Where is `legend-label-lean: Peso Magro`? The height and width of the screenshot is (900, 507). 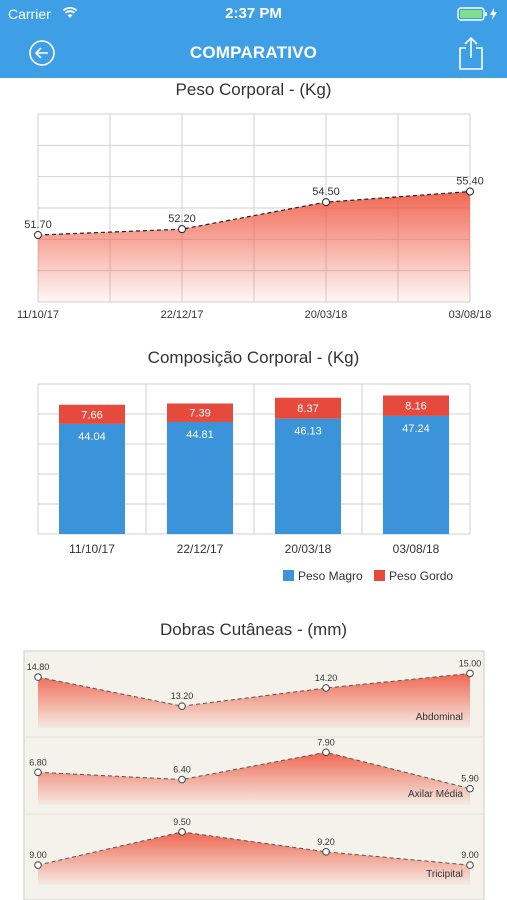
legend-label-lean: Peso Magro is located at coordinates (330, 576).